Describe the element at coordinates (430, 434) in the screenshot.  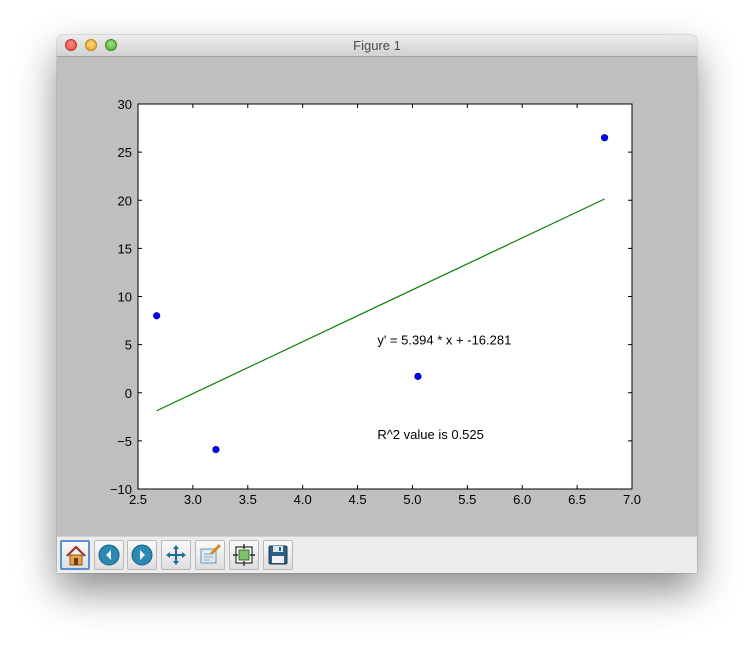
I see `annotation-text: R^2 value is 0.525` at that location.